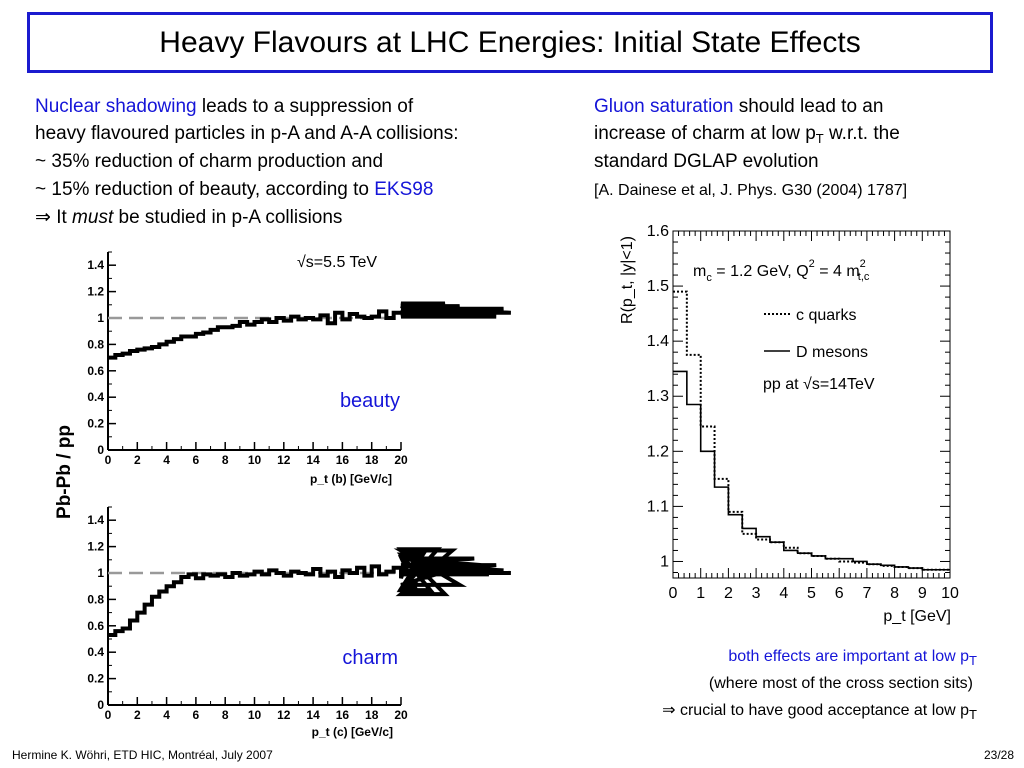 The width and height of the screenshot is (1024, 768). I want to click on right-line-1: Gluon saturation should lead to an, so click(739, 106).